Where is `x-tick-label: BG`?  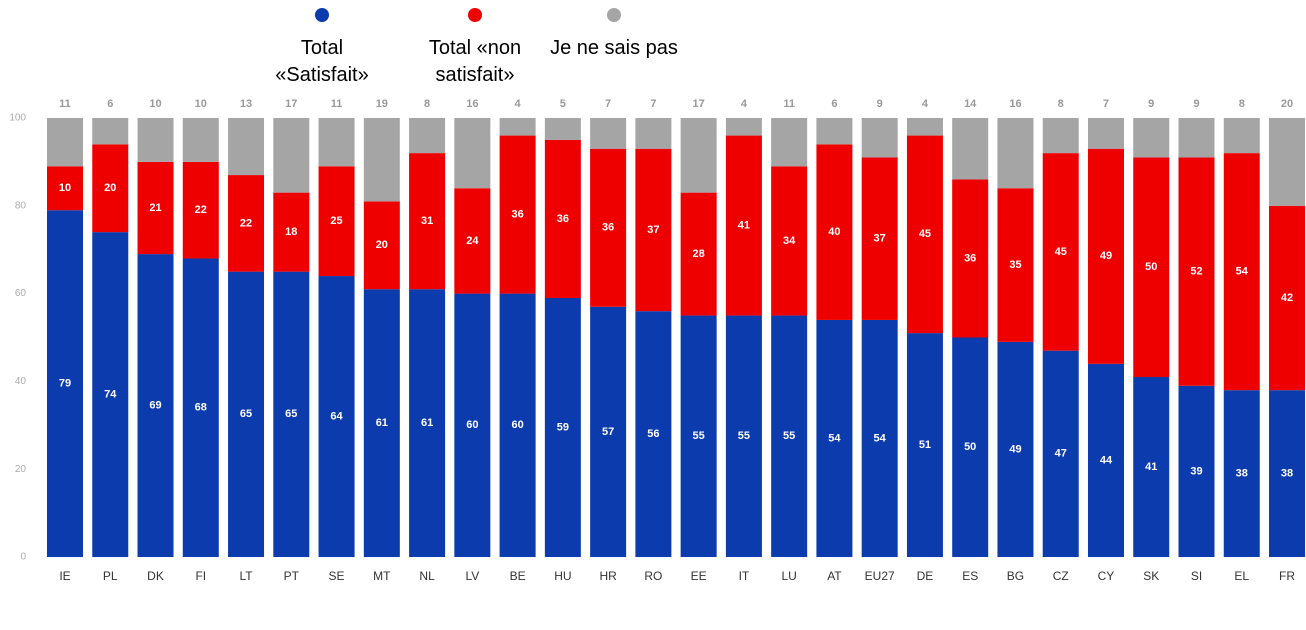
x-tick-label: BG is located at coordinates (1015, 576).